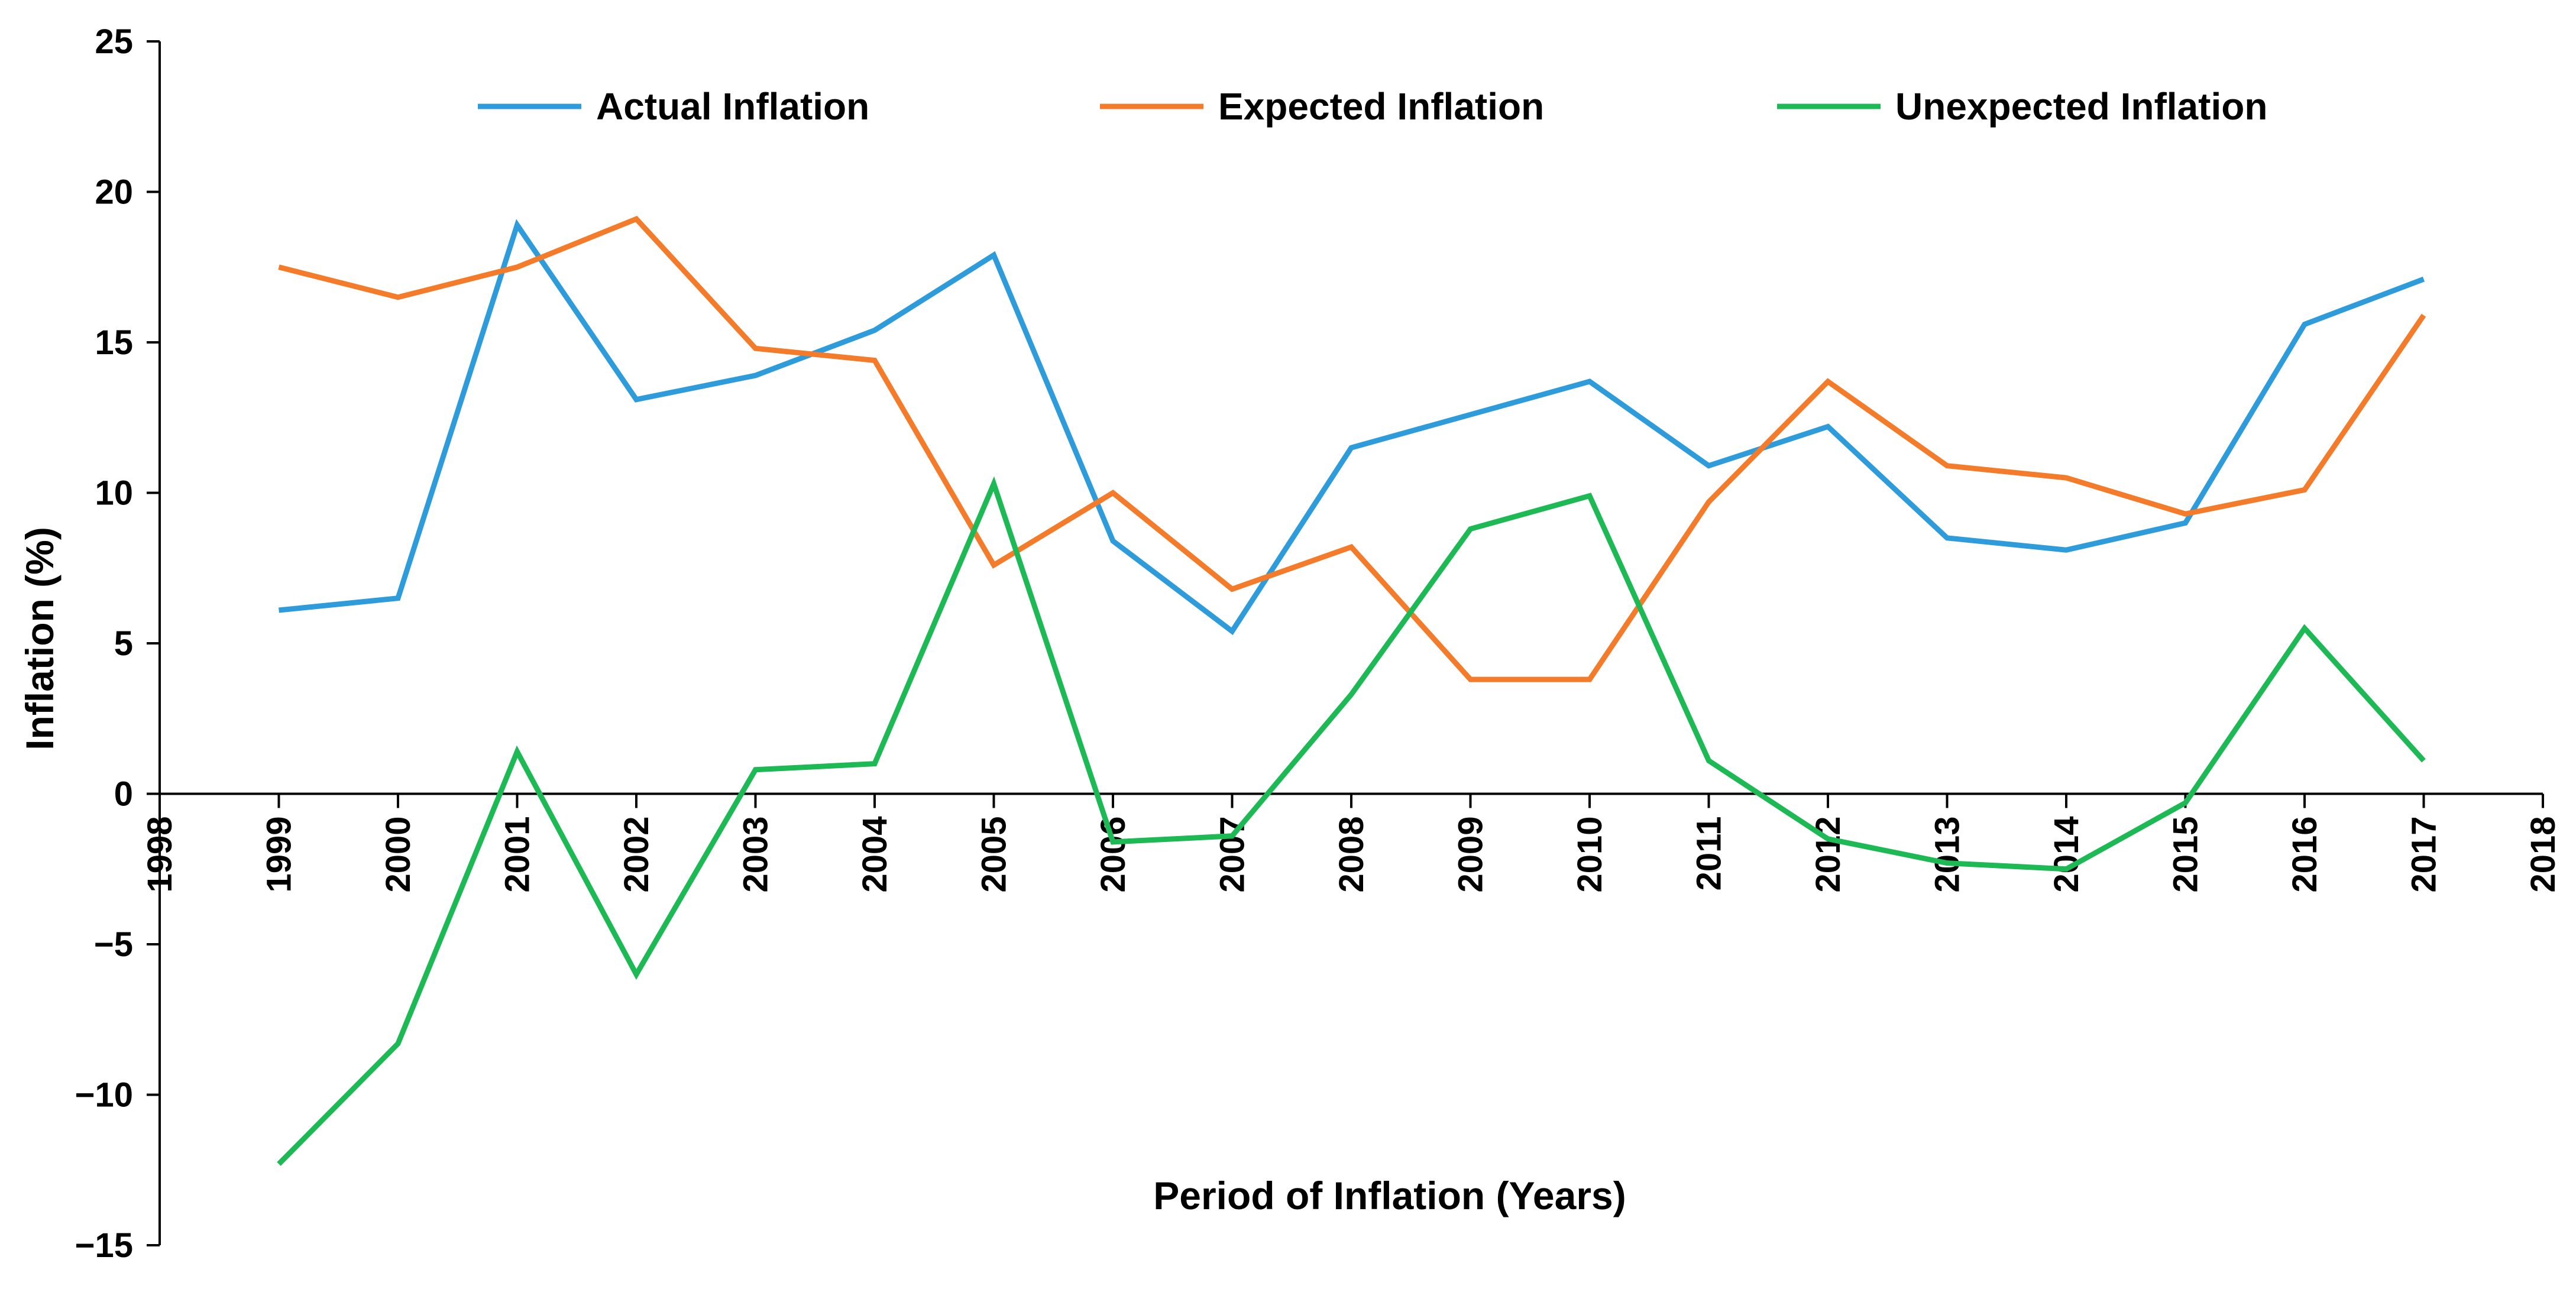 This screenshot has height=1289, width=2576. I want to click on x-tick-label: 2007, so click(1233, 855).